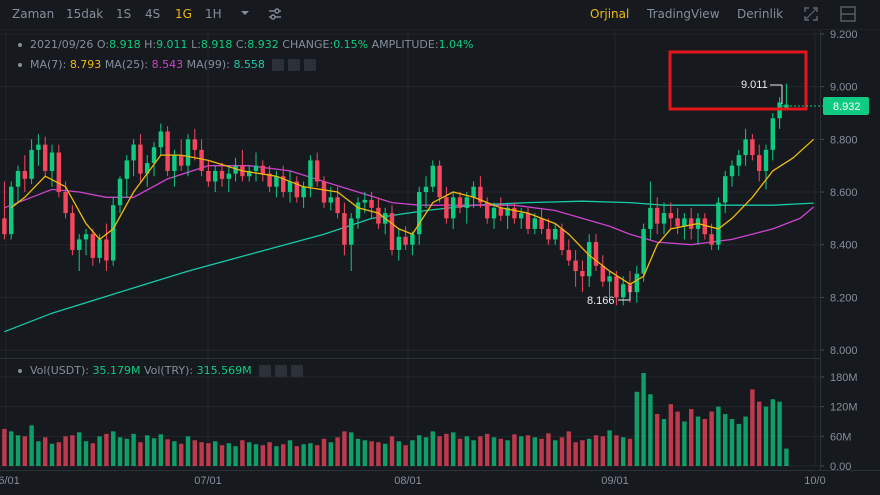 Image resolution: width=880 pixels, height=495 pixels. Describe the element at coordinates (116, 370) in the screenshot. I see `vol-usdt-value: 35.179M` at that location.